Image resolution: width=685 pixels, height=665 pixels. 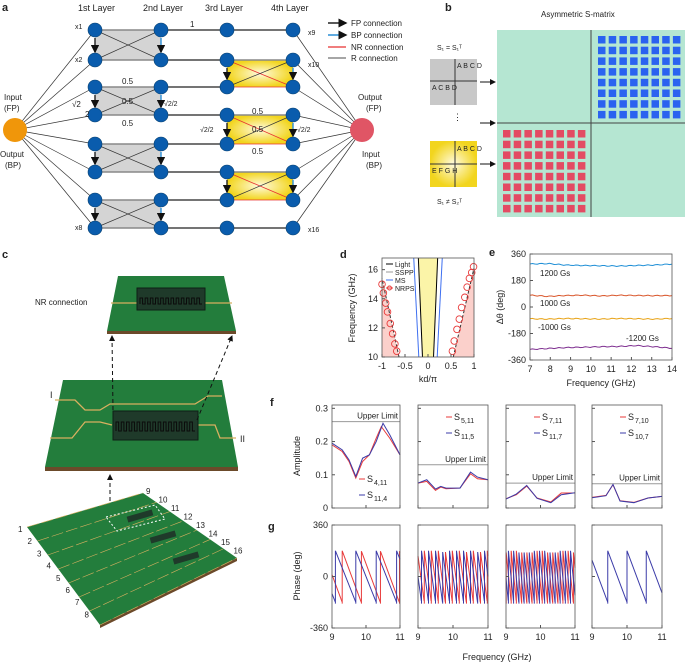 I want to click on series-light-line, so click(x=420, y=307).